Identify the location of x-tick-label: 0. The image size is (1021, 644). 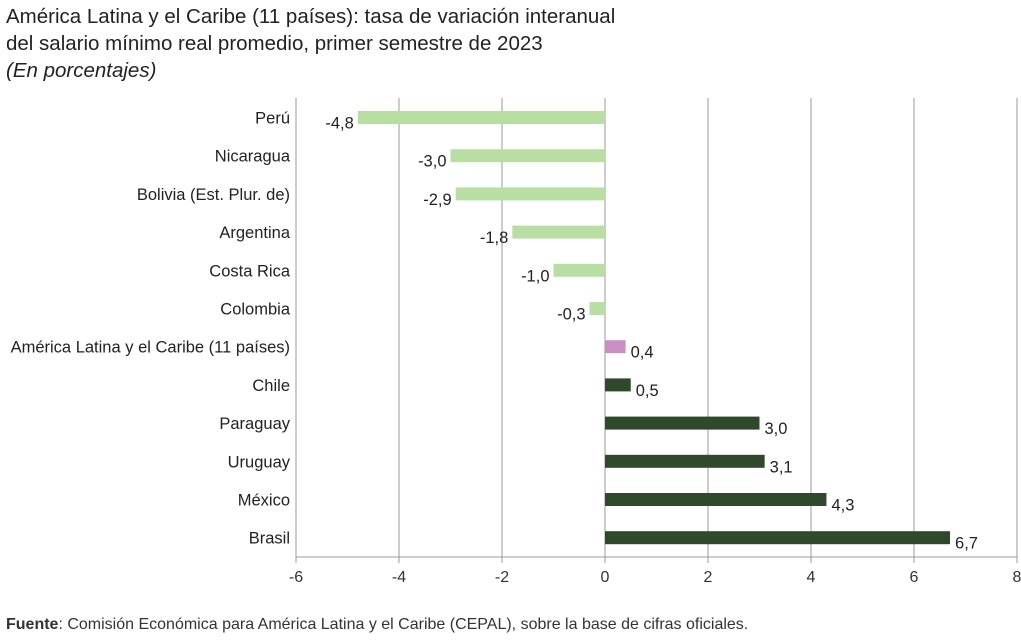
(605, 577).